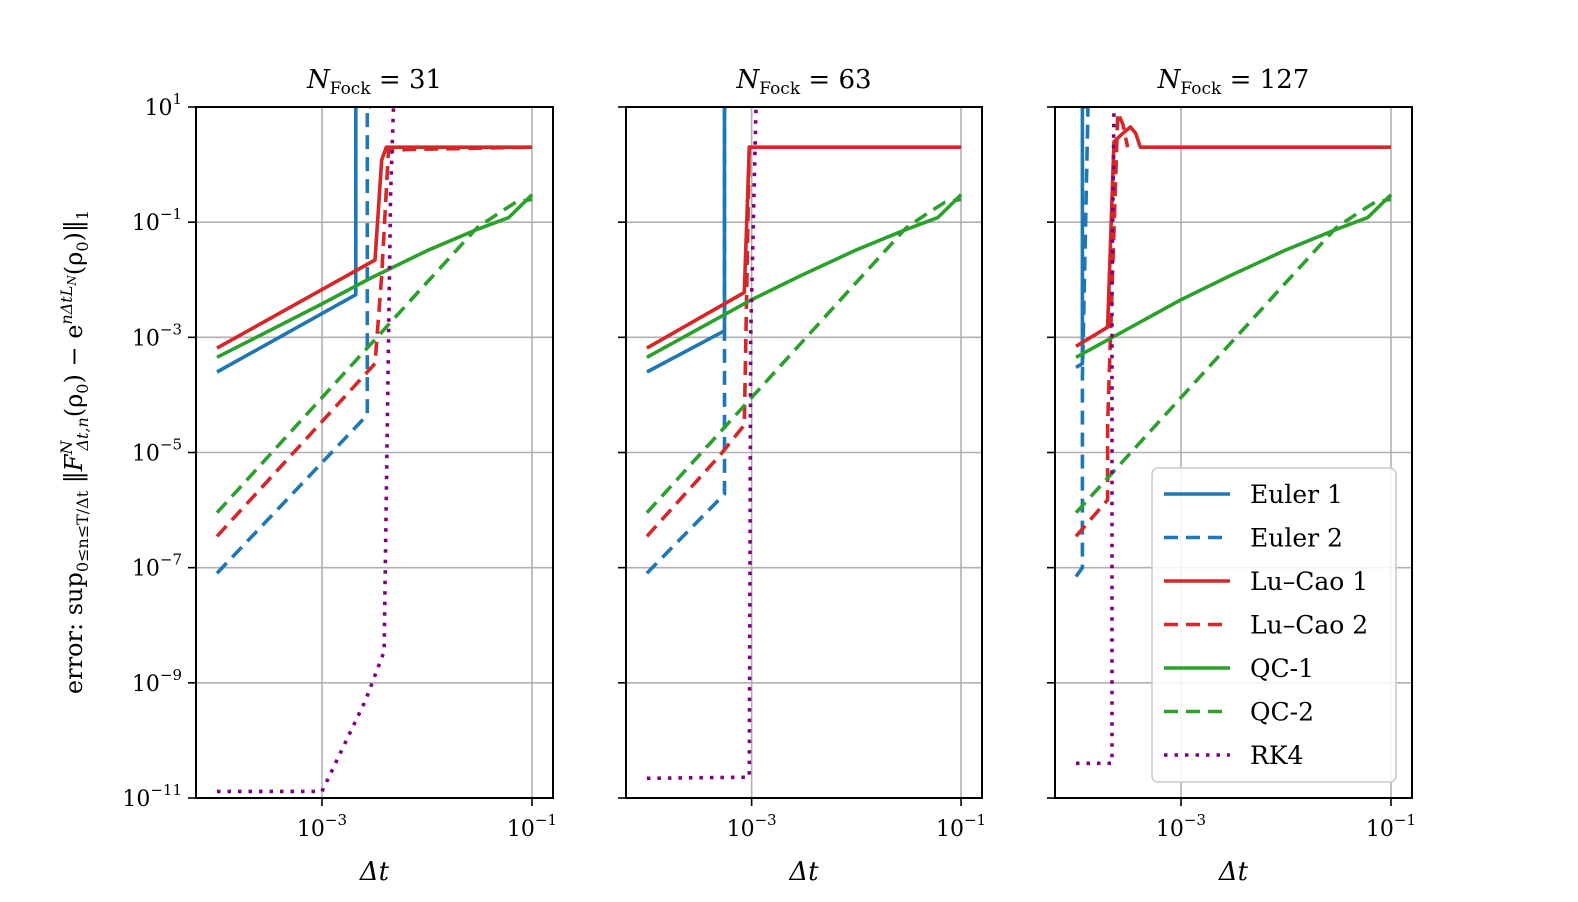 The height and width of the screenshot is (902, 1578). Describe the element at coordinates (157, 681) in the screenshot. I see `y-tick-label: 10⁻⁹` at that location.